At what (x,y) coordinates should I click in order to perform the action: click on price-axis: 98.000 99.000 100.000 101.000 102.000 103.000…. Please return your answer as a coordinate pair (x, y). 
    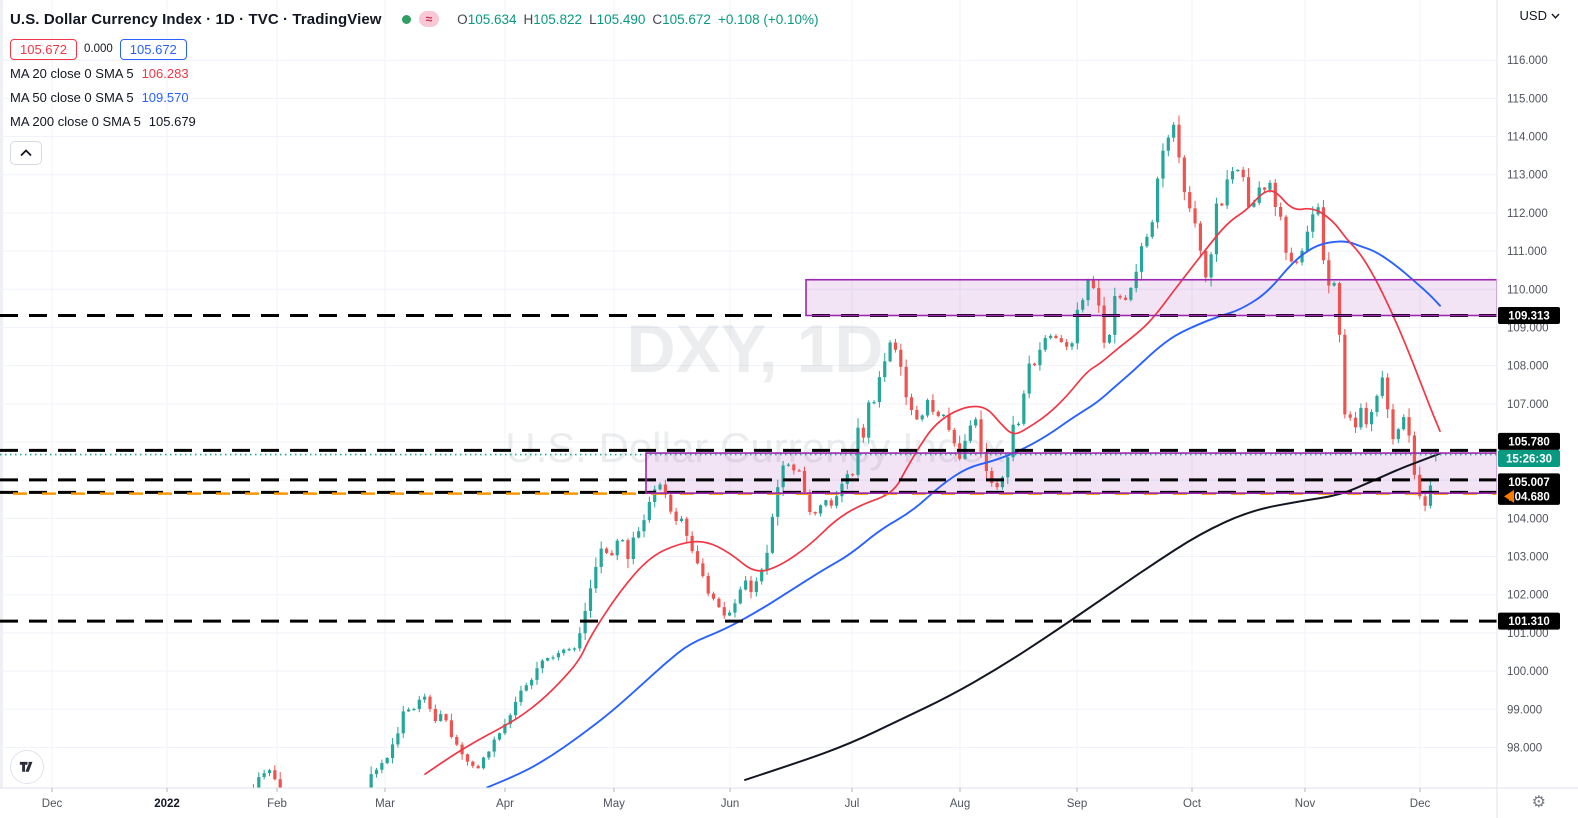
    Looking at the image, I should click on (1529, 404).